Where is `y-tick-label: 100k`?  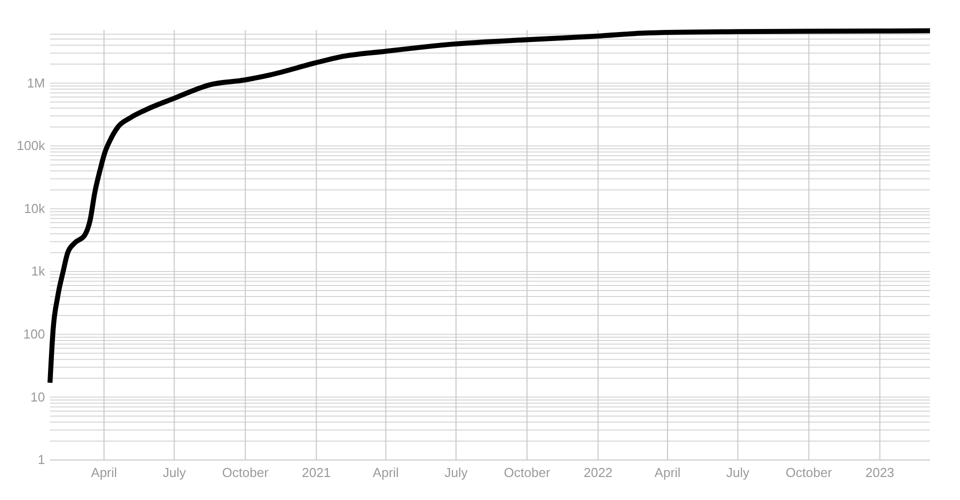
y-tick-label: 100k is located at coordinates (31, 146).